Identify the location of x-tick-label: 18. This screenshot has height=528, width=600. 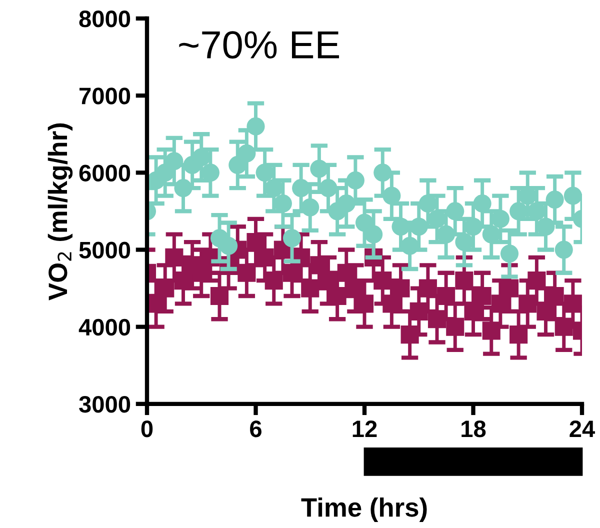
(474, 429).